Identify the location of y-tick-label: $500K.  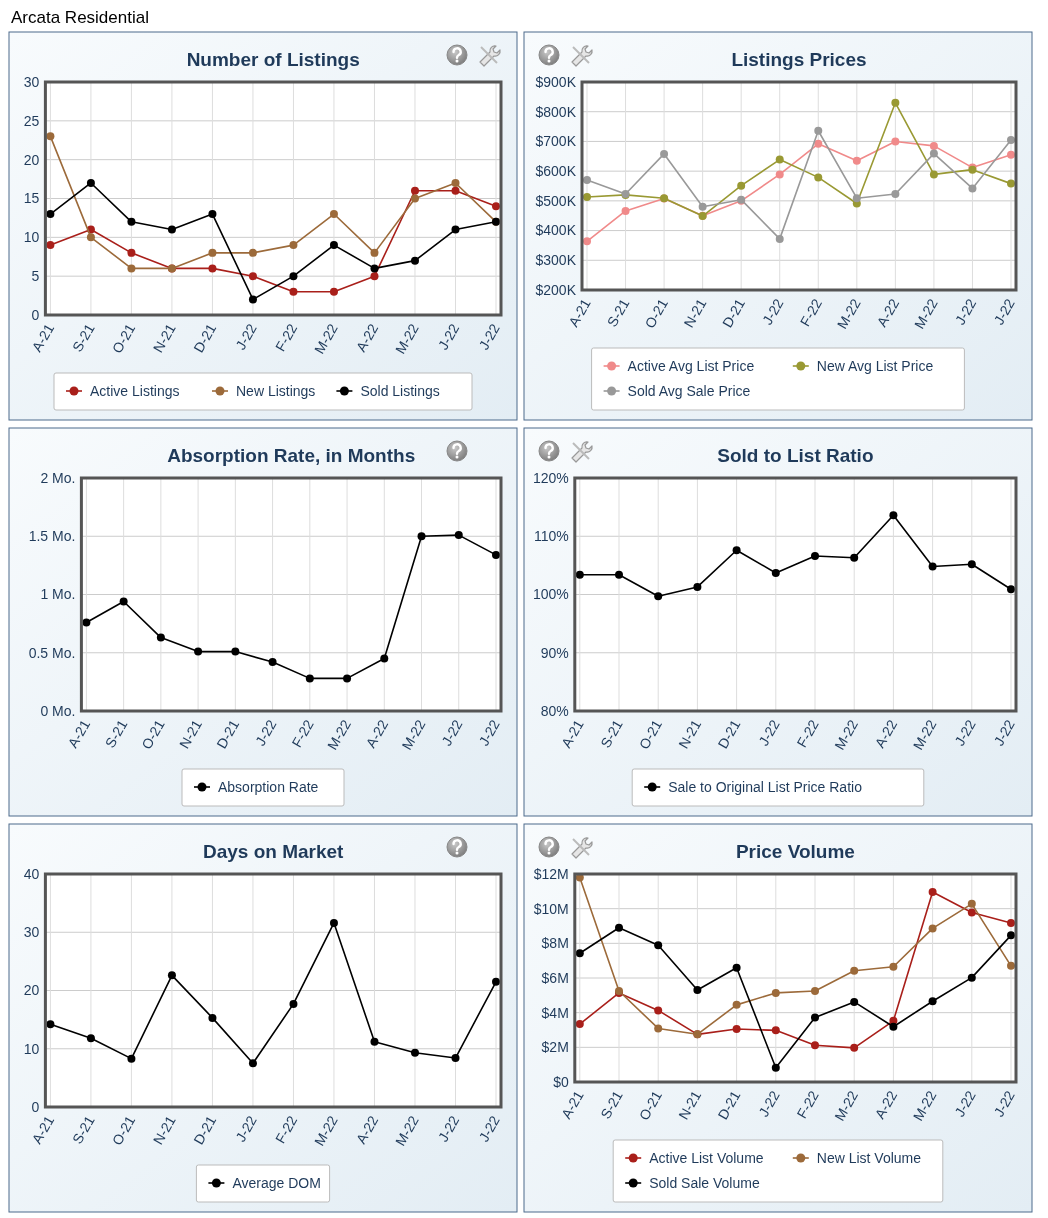
(556, 200).